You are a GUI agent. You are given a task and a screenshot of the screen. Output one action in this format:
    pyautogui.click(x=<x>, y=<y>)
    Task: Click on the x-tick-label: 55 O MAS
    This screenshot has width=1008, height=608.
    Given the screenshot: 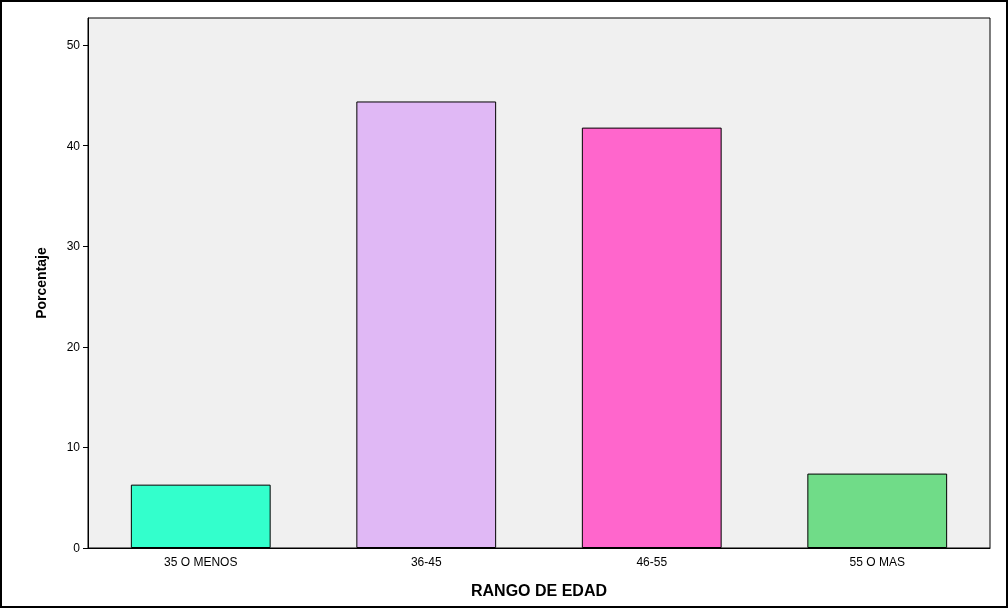 What is the action you would take?
    pyautogui.click(x=877, y=562)
    